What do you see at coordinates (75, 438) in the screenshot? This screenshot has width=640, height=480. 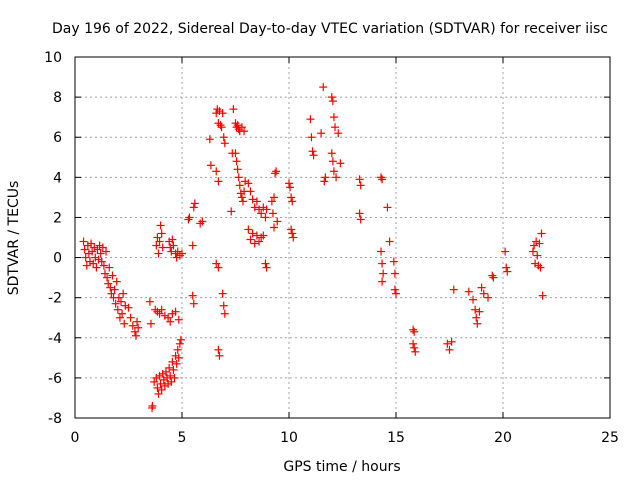 I see `x-tick-label: 0` at bounding box center [75, 438].